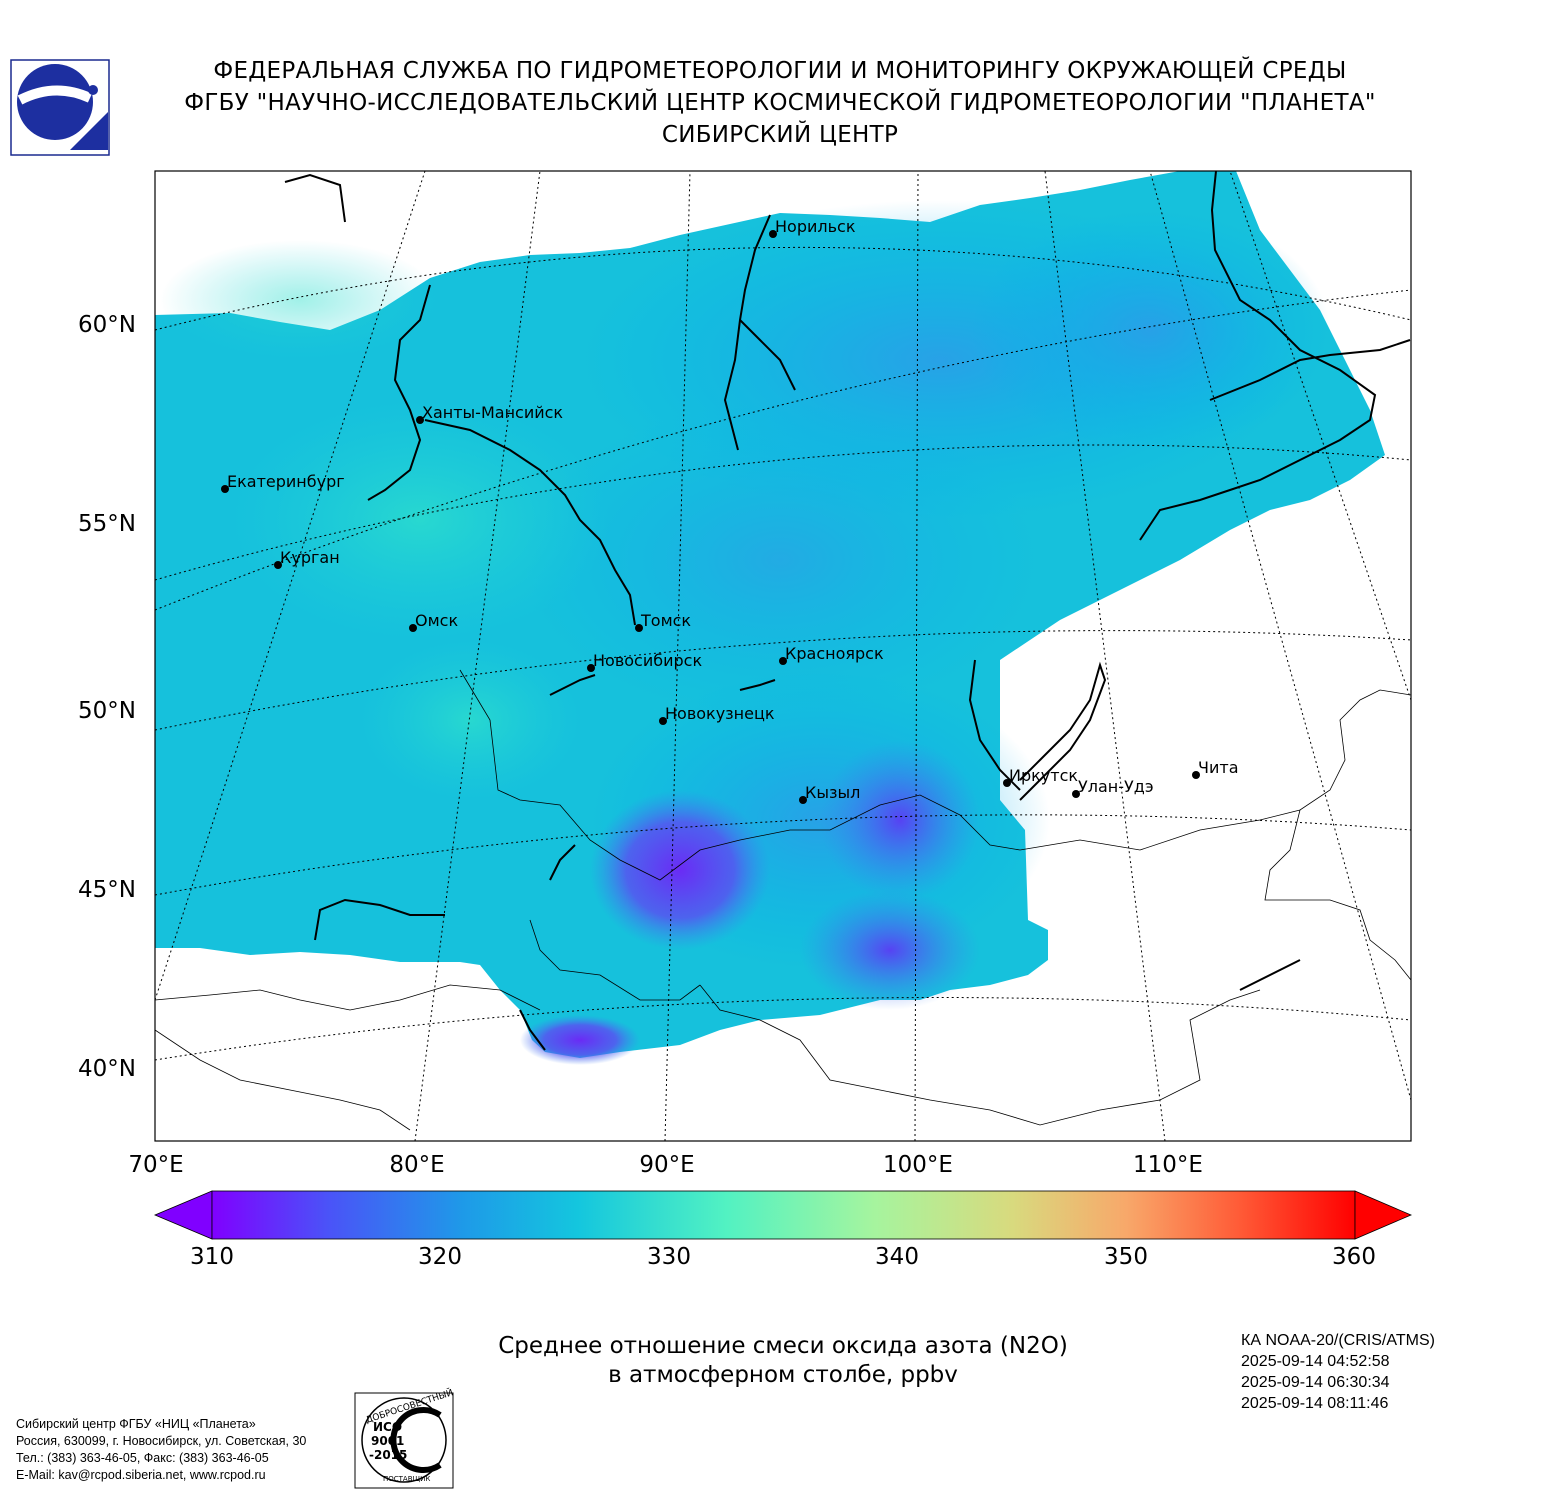  I want to click on lat-label-60: 60°N, so click(107, 325).